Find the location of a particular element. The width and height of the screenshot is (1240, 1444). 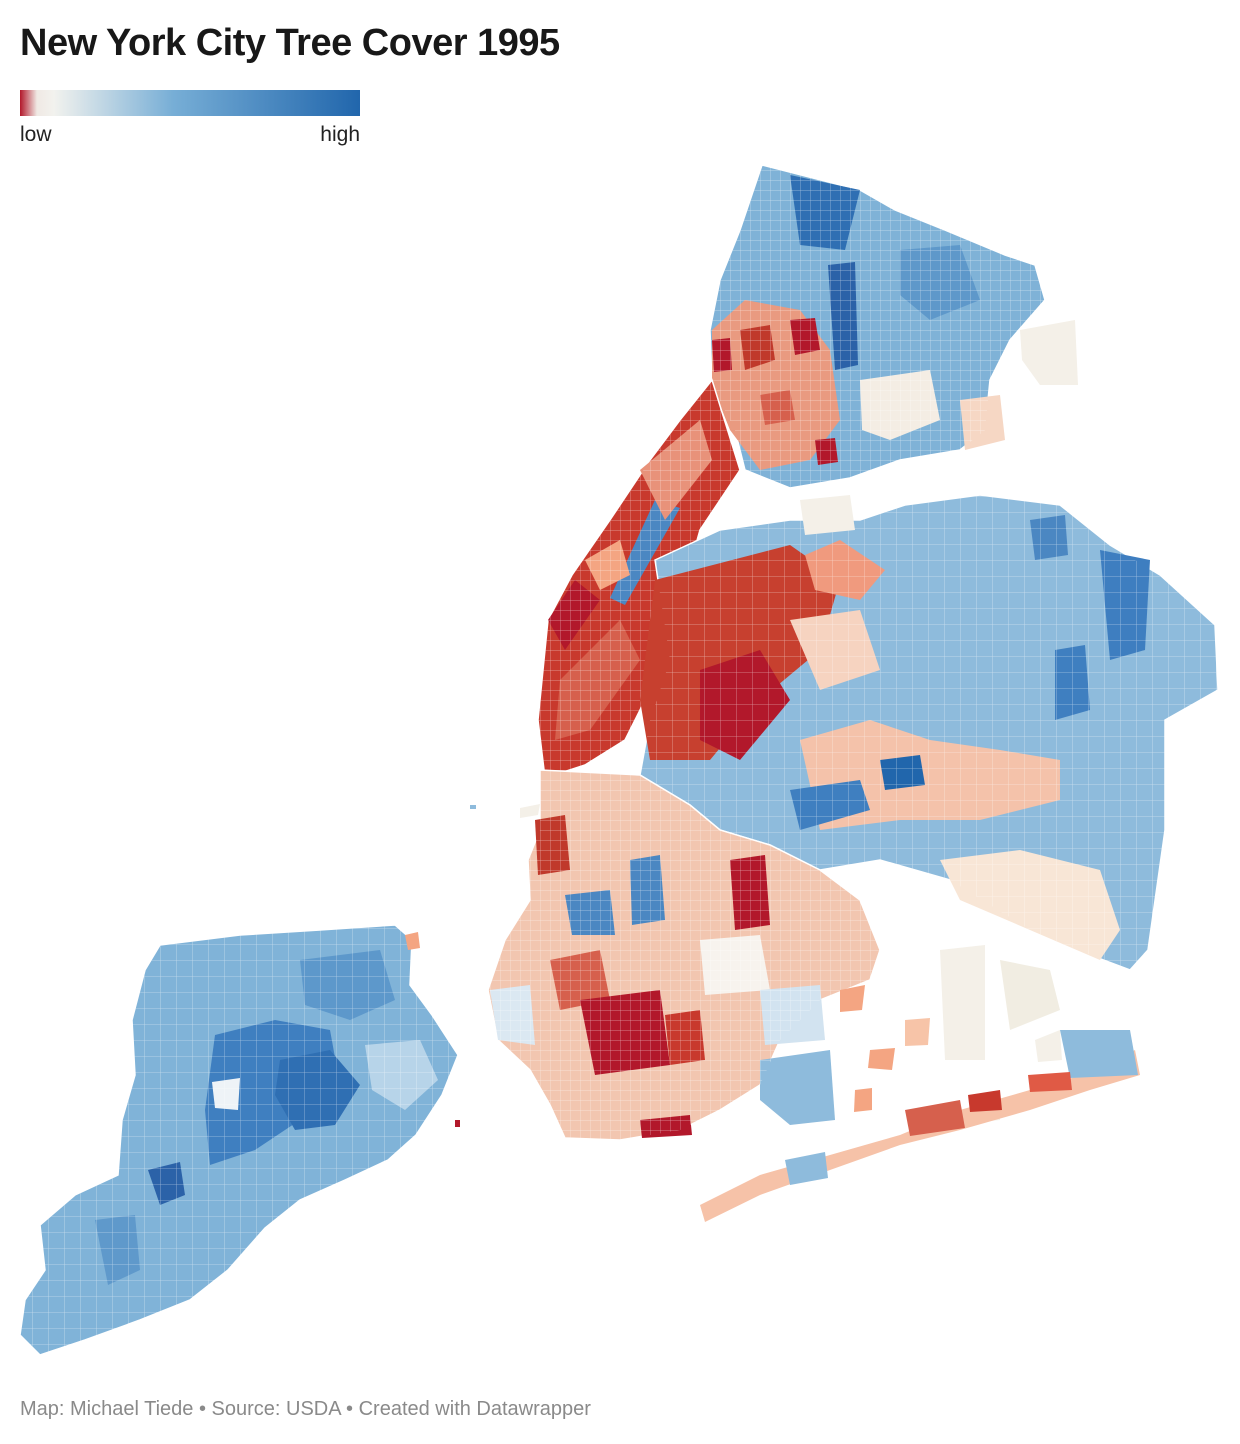

borough-brooklyn is located at coordinates (690, 955).